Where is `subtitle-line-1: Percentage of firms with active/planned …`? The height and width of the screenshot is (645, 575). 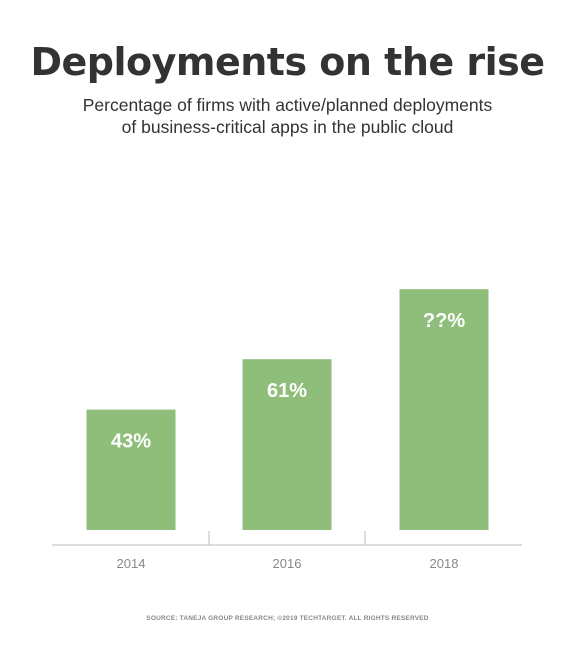 subtitle-line-1: Percentage of firms with active/planned … is located at coordinates (287, 105).